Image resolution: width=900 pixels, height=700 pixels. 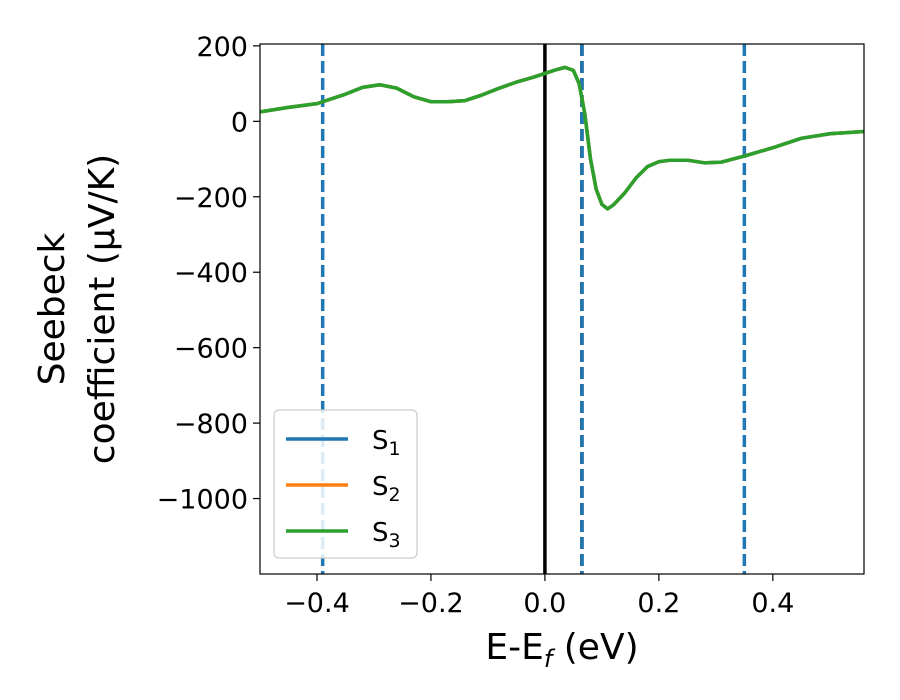 What do you see at coordinates (561, 650) in the screenshot?
I see `x-axis-title: E-Ef (eV)` at bounding box center [561, 650].